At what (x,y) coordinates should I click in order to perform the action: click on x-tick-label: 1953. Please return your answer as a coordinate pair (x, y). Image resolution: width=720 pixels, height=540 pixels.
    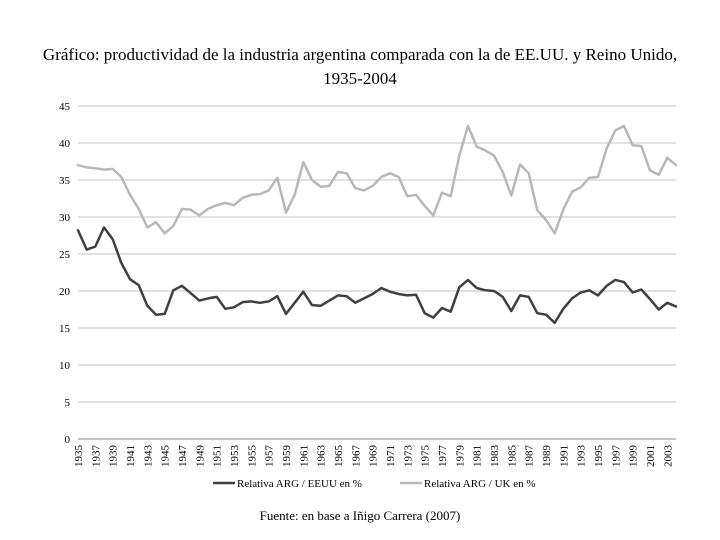
    Looking at the image, I should click on (235, 456).